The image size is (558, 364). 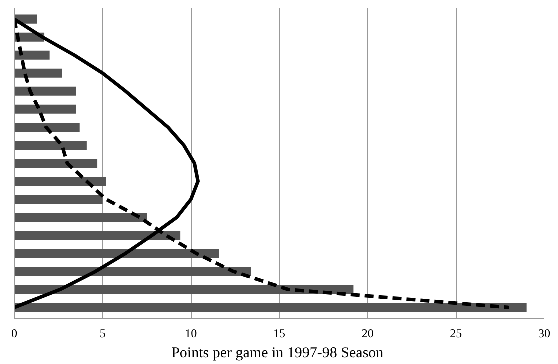 What do you see at coordinates (544, 333) in the screenshot?
I see `x-tick-label: 30` at bounding box center [544, 333].